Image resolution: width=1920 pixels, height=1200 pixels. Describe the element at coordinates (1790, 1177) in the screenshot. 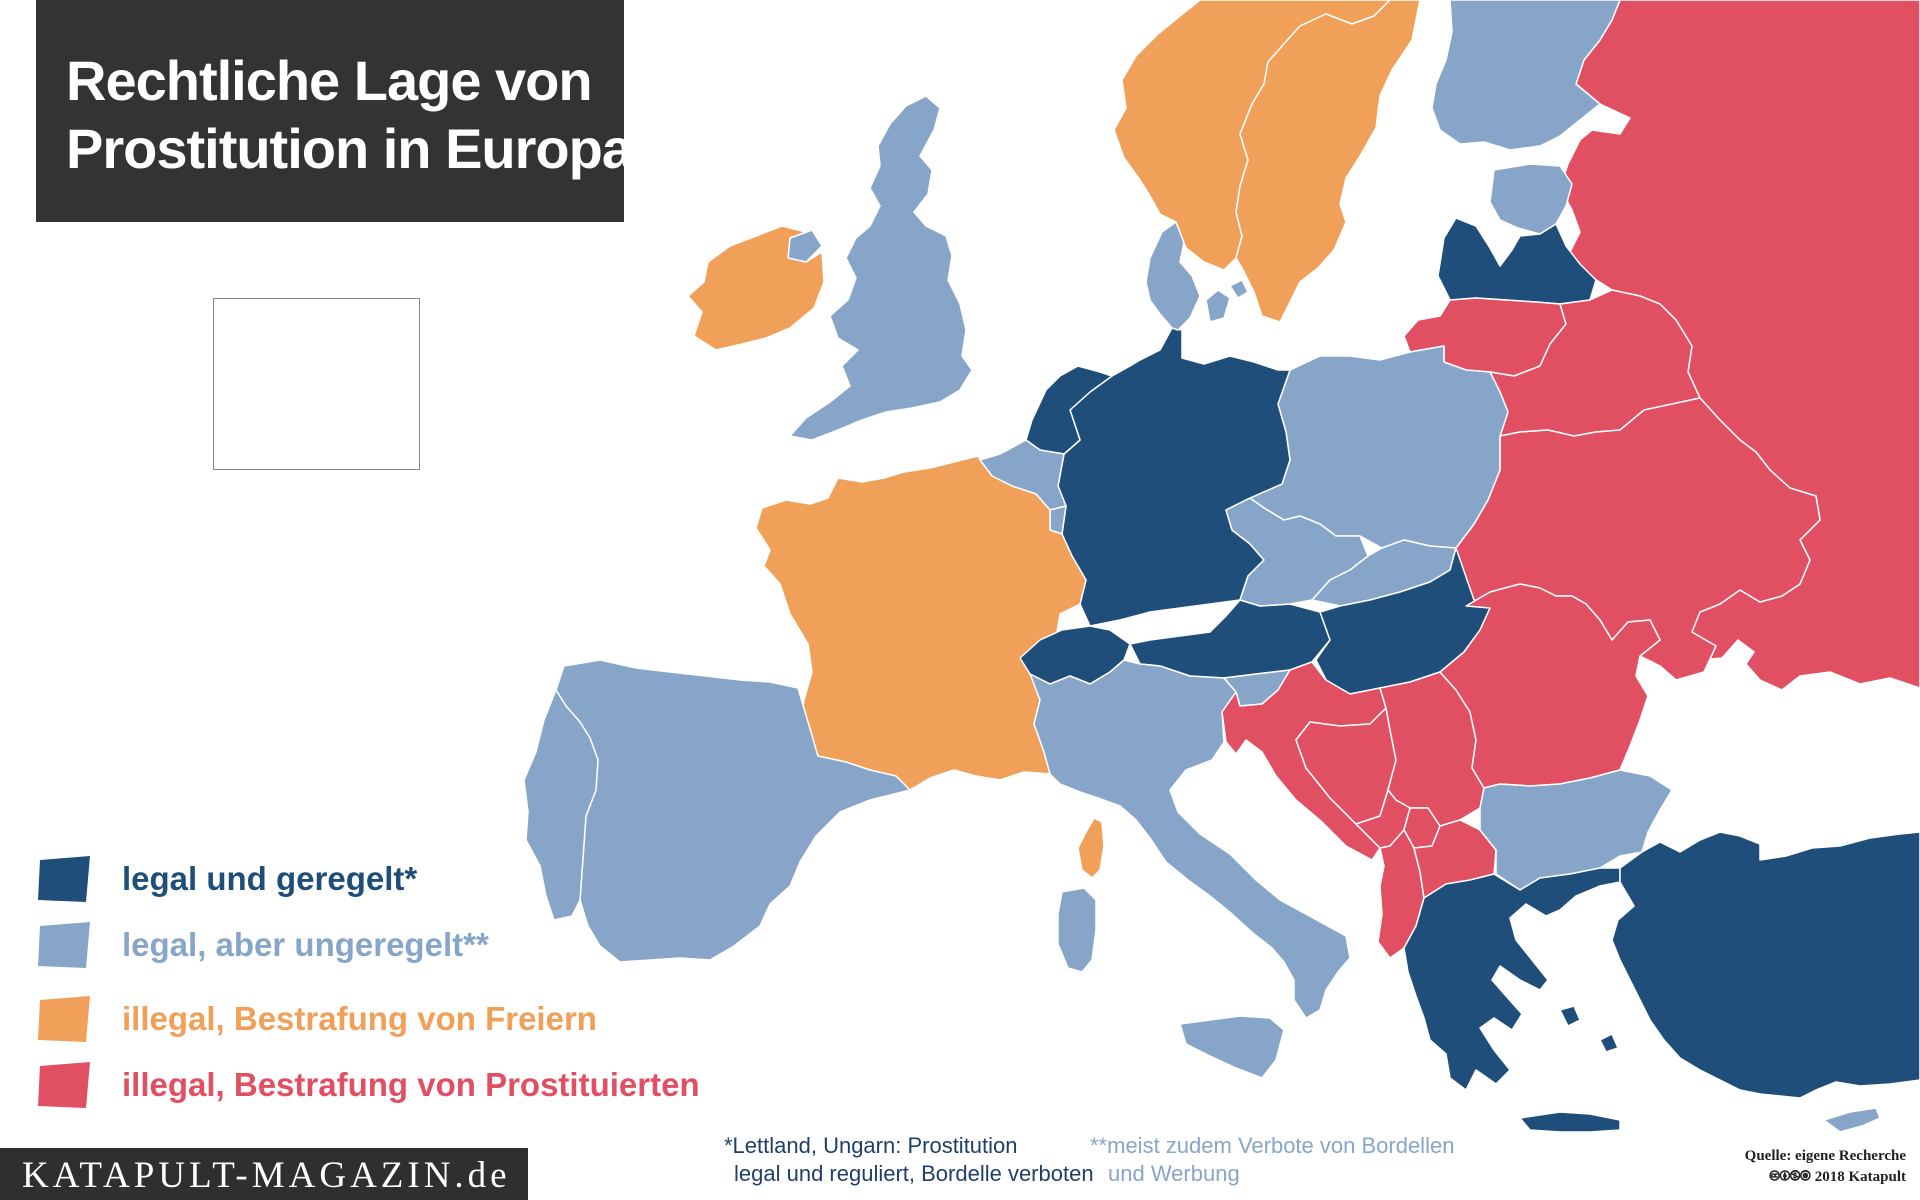

I see `creative-commons-icons: 🅭🅯🄏🄍` at that location.